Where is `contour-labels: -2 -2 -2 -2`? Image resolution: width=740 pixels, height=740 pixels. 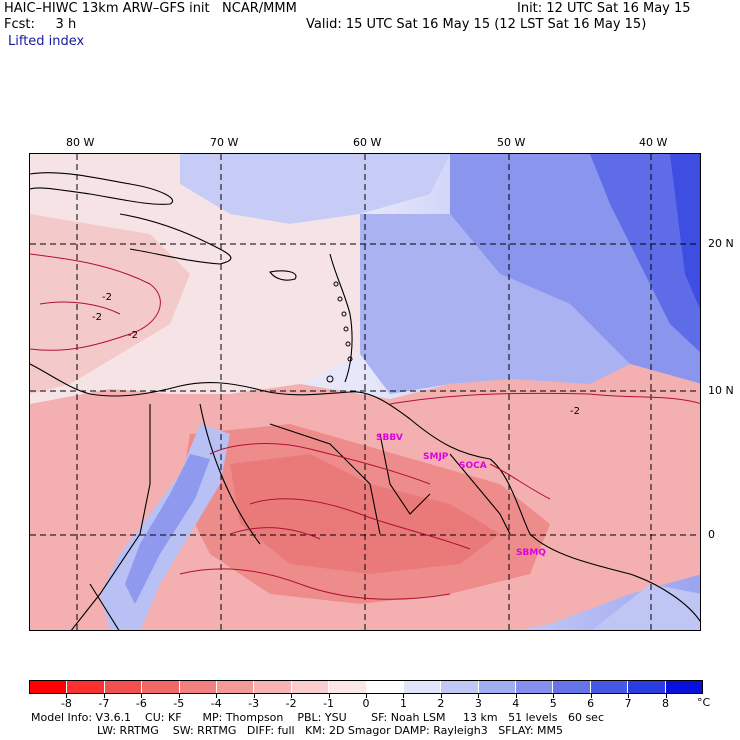
contour-labels: -2 -2 -2 -2 is located at coordinates (336, 354).